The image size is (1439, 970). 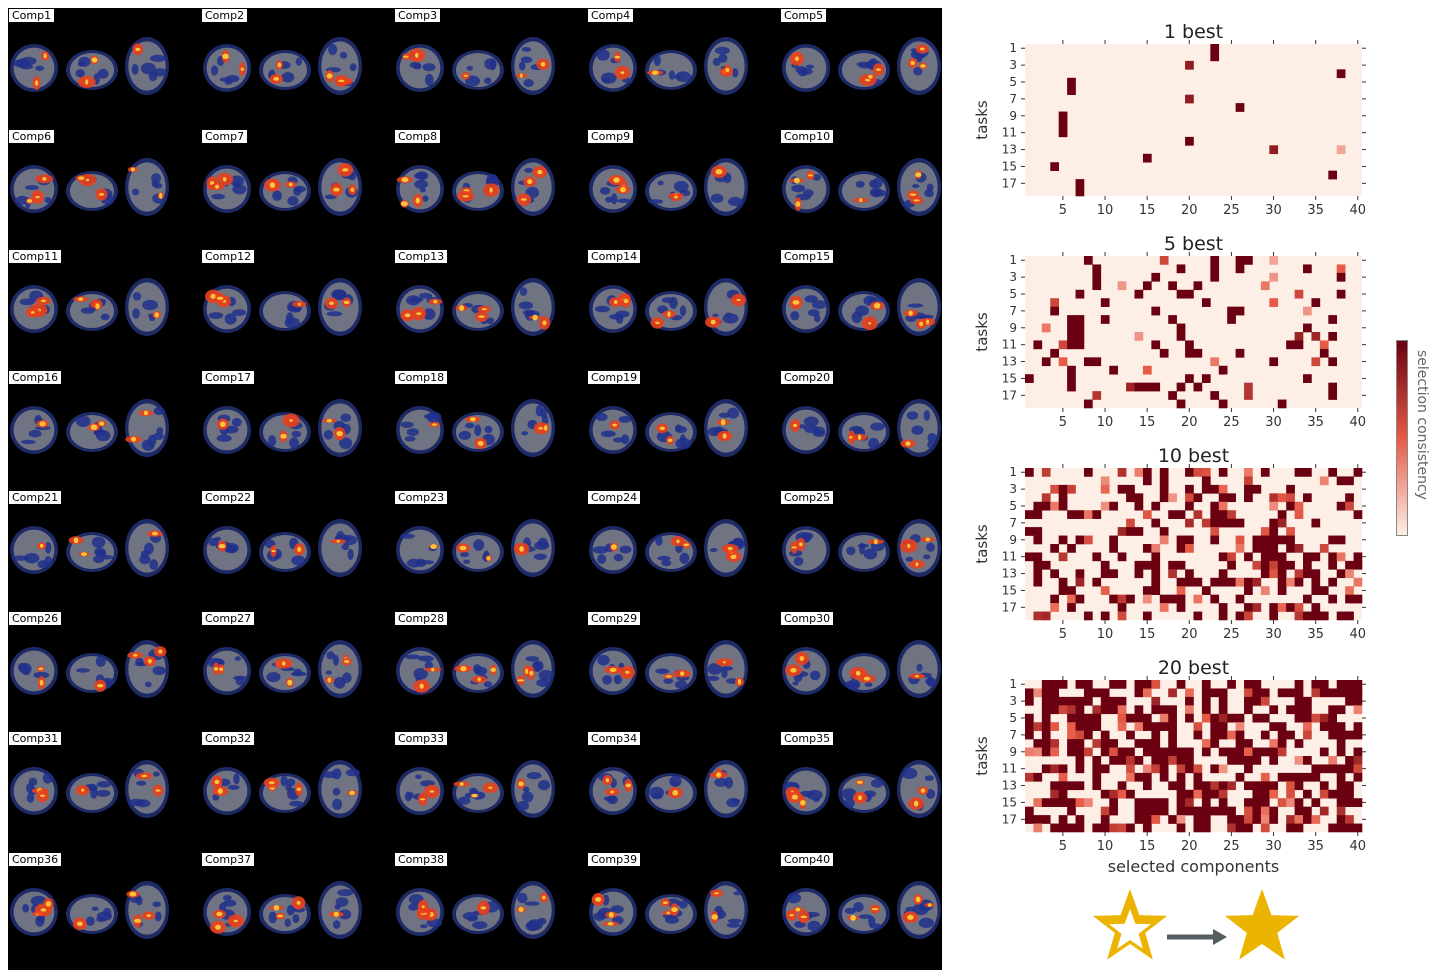 I want to click on component-panel: Comp36, so click(x=104, y=910).